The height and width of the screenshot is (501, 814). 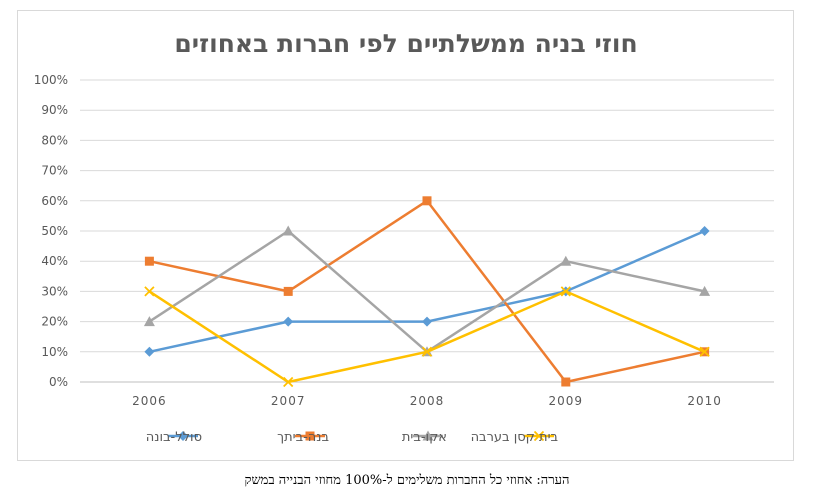 I want to click on x-tick-label: 2008, so click(x=427, y=401).